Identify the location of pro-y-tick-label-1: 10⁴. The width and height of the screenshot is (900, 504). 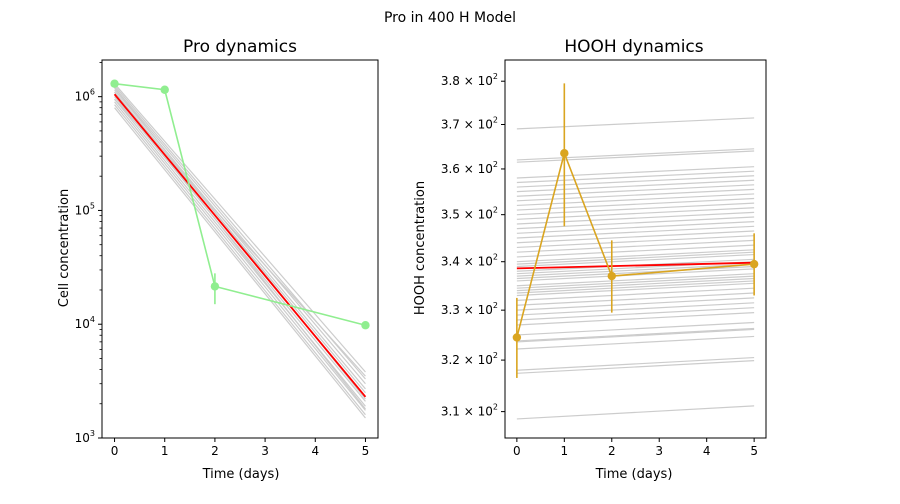
(85, 323).